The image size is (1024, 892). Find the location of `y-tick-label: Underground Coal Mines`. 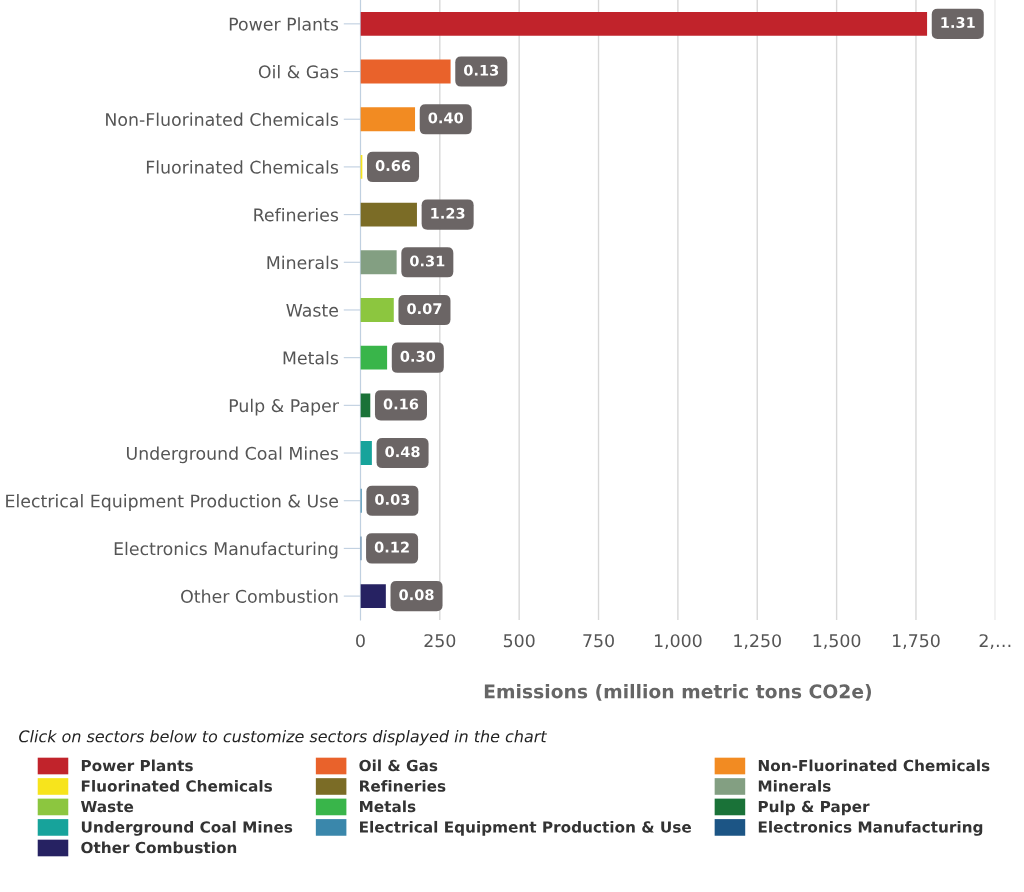

y-tick-label: Underground Coal Mines is located at coordinates (232, 455).